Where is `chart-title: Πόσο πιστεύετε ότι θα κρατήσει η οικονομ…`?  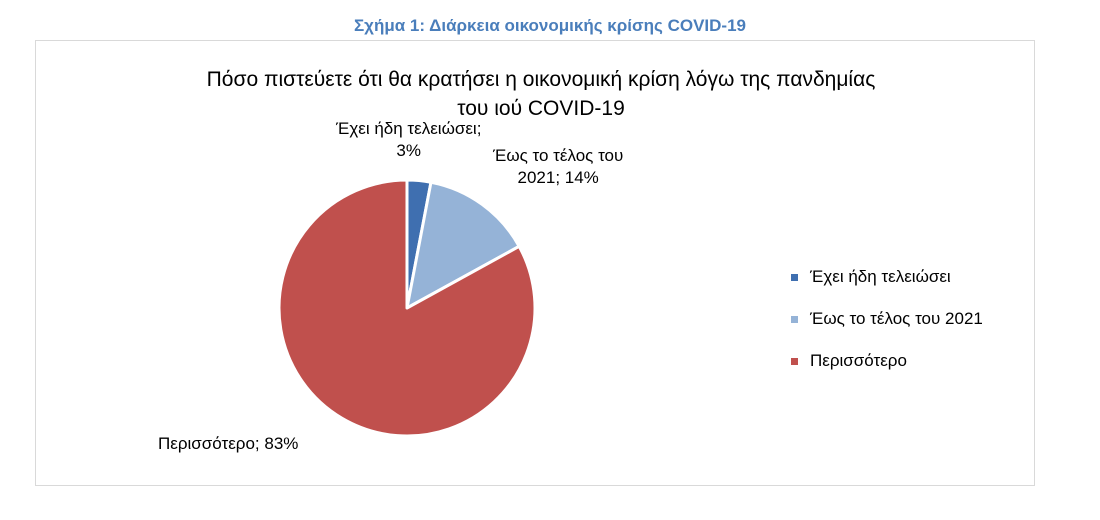
chart-title: Πόσο πιστεύετε ότι θα κρατήσει η οικονομ… is located at coordinates (541, 94).